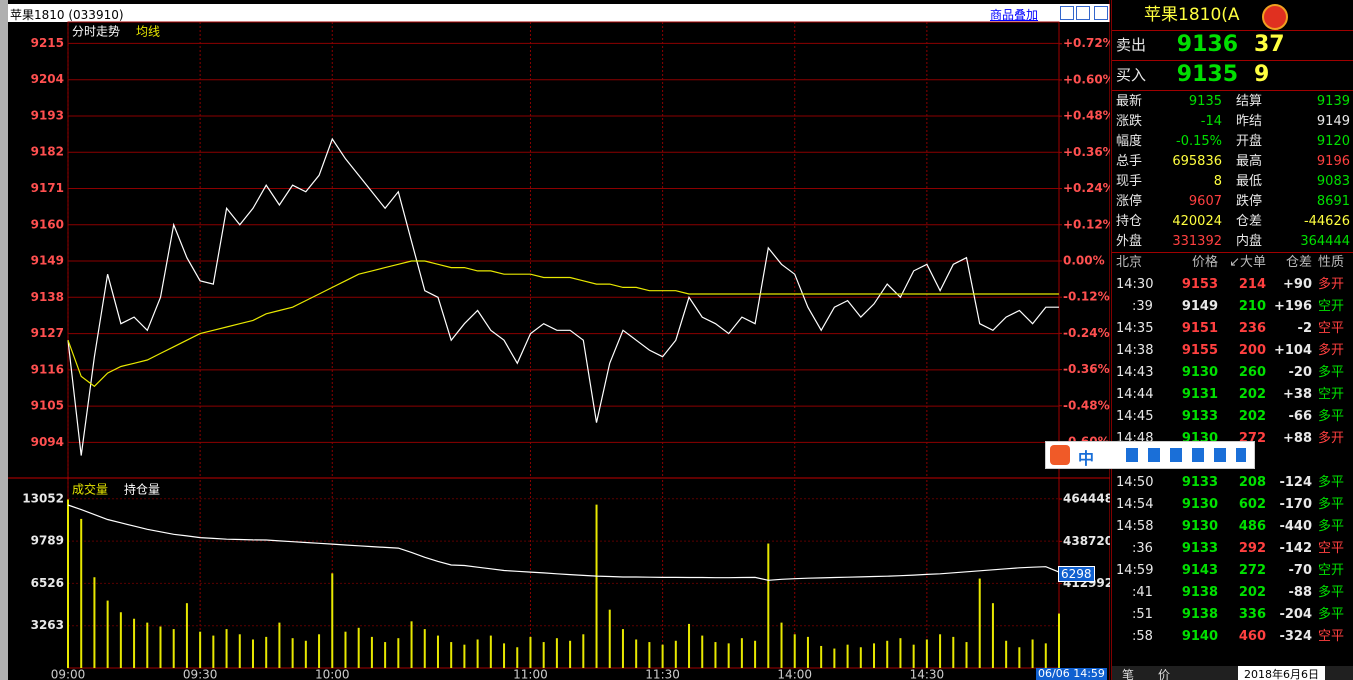  I want to click on y-tick-label: 3263, so click(47, 625).